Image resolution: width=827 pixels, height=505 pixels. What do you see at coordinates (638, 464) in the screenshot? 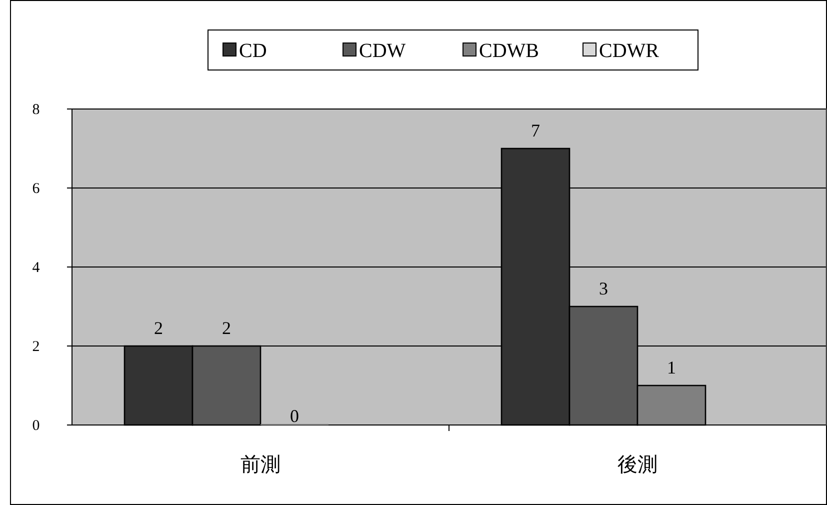
I see `x-tick-label: 後測` at bounding box center [638, 464].